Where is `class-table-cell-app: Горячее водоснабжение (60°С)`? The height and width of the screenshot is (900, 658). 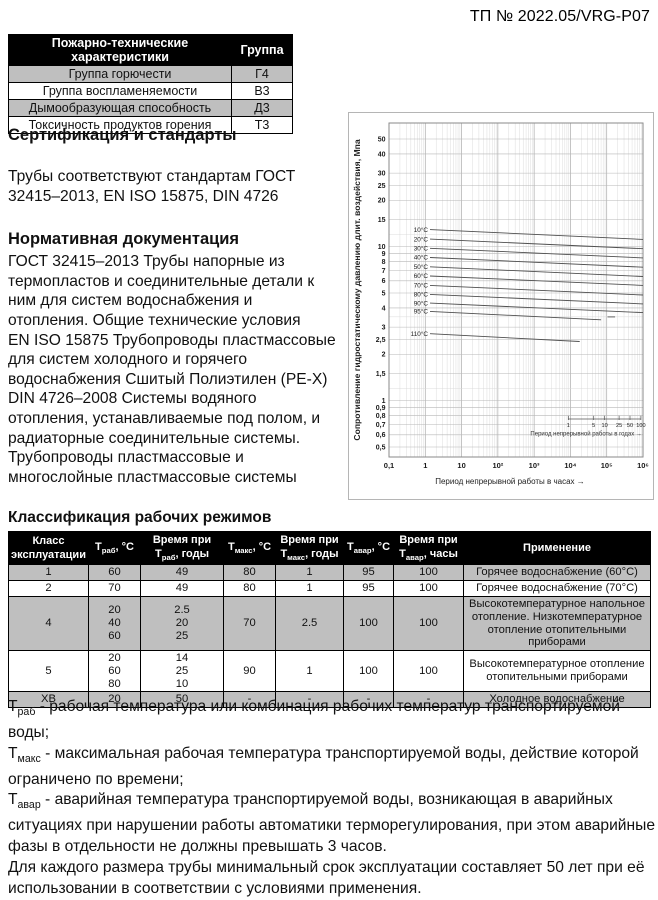
class-table-cell-app: Горячее водоснабжение (60°С) is located at coordinates (557, 573).